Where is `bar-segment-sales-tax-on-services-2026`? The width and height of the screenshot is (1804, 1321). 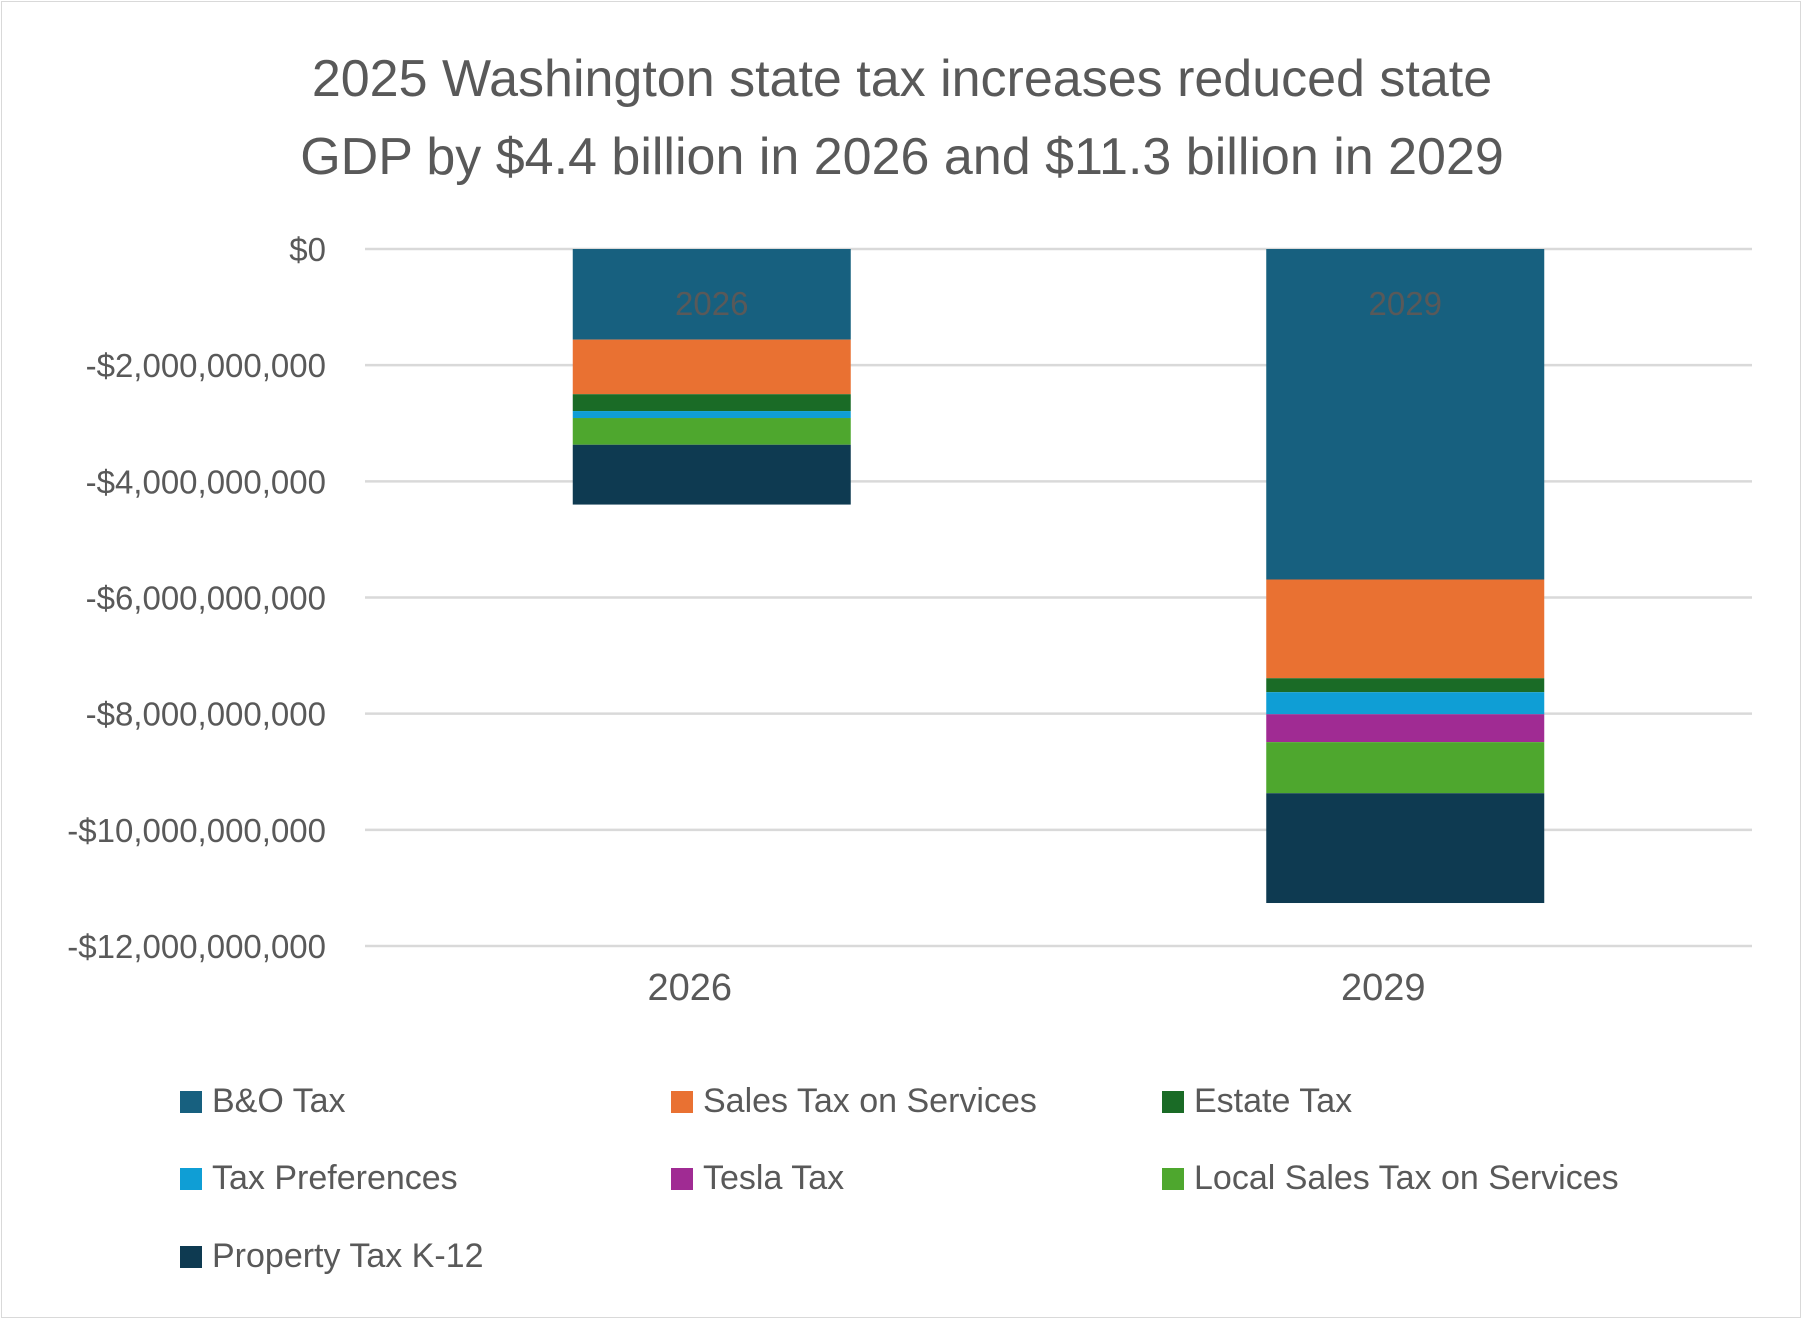 bar-segment-sales-tax-on-services-2026 is located at coordinates (711, 367).